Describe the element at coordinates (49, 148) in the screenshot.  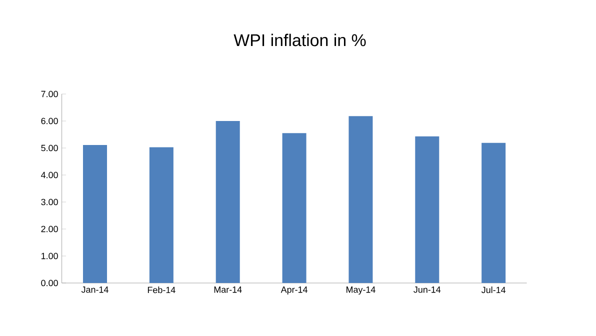
I see `y-tick-label: 5.00` at that location.